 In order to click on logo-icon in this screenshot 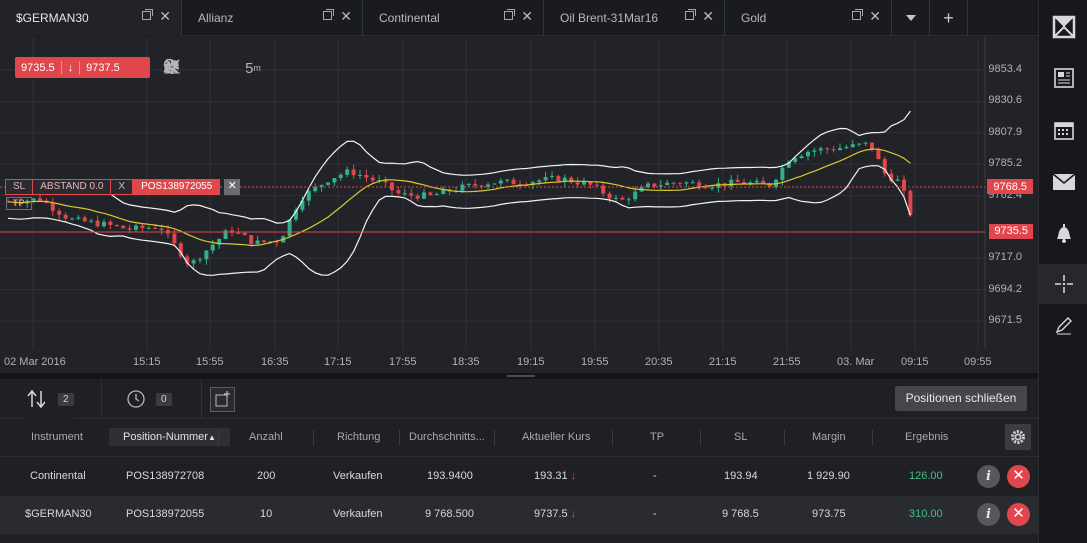, I will do `click(1063, 27)`.